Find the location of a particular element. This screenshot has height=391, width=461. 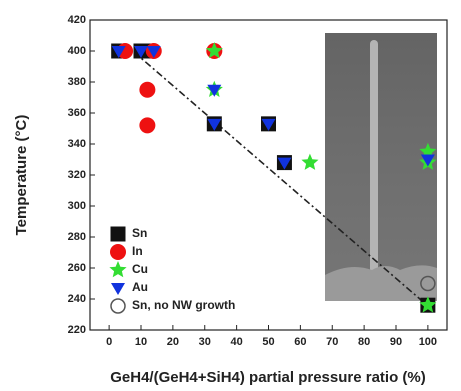

open-circle-point is located at coordinates (428, 283).